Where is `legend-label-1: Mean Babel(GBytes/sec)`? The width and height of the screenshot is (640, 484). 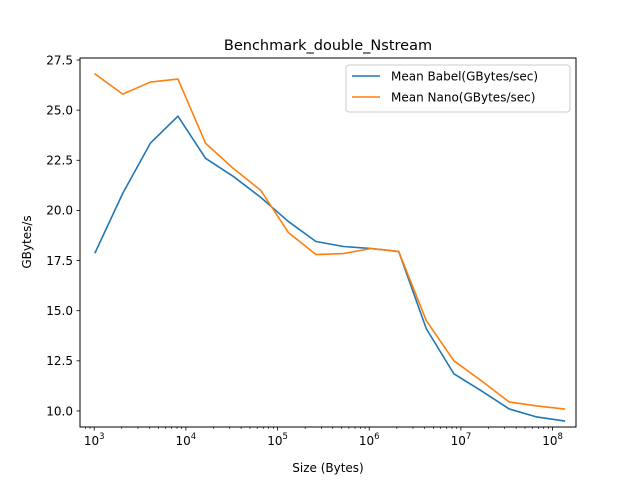 legend-label-1: Mean Babel(GBytes/sec) is located at coordinates (464, 76).